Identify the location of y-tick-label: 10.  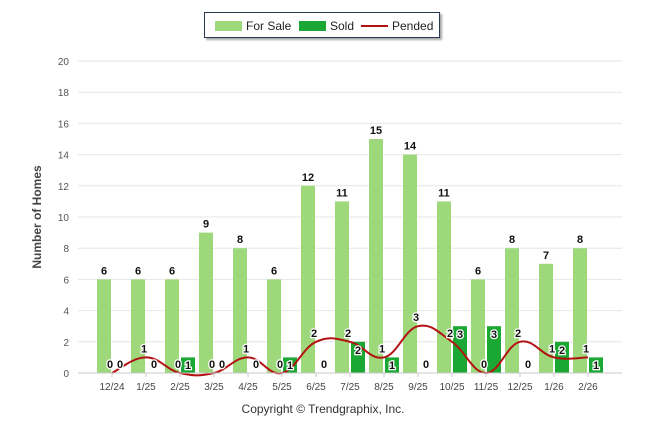
(64, 218).